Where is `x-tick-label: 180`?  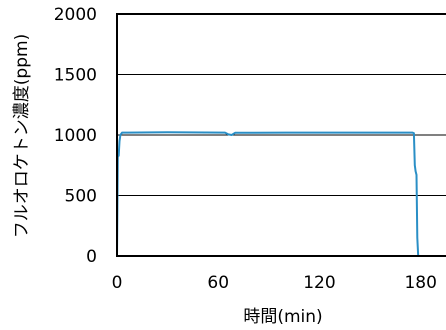
x-tick-label: 180 is located at coordinates (420, 283).